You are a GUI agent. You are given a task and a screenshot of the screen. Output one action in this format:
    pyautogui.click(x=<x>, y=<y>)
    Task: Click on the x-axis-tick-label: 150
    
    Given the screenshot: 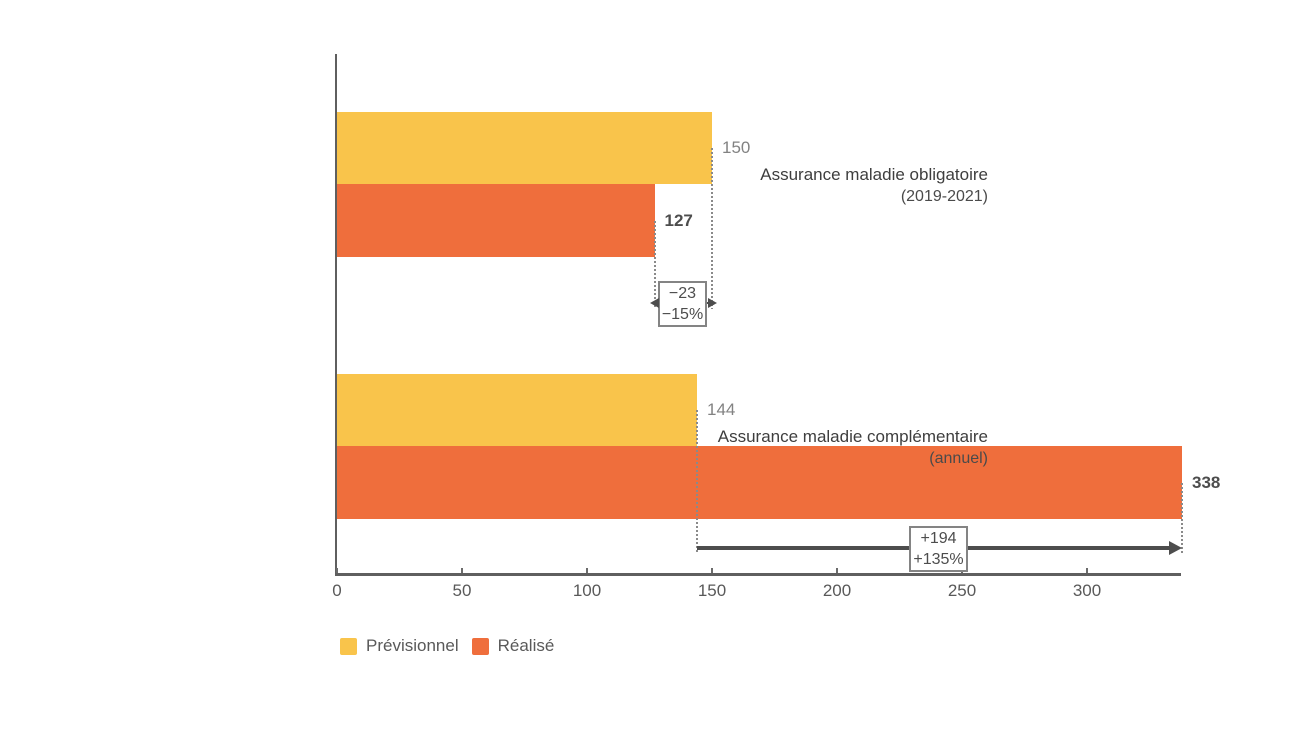 What is the action you would take?
    pyautogui.click(x=712, y=590)
    